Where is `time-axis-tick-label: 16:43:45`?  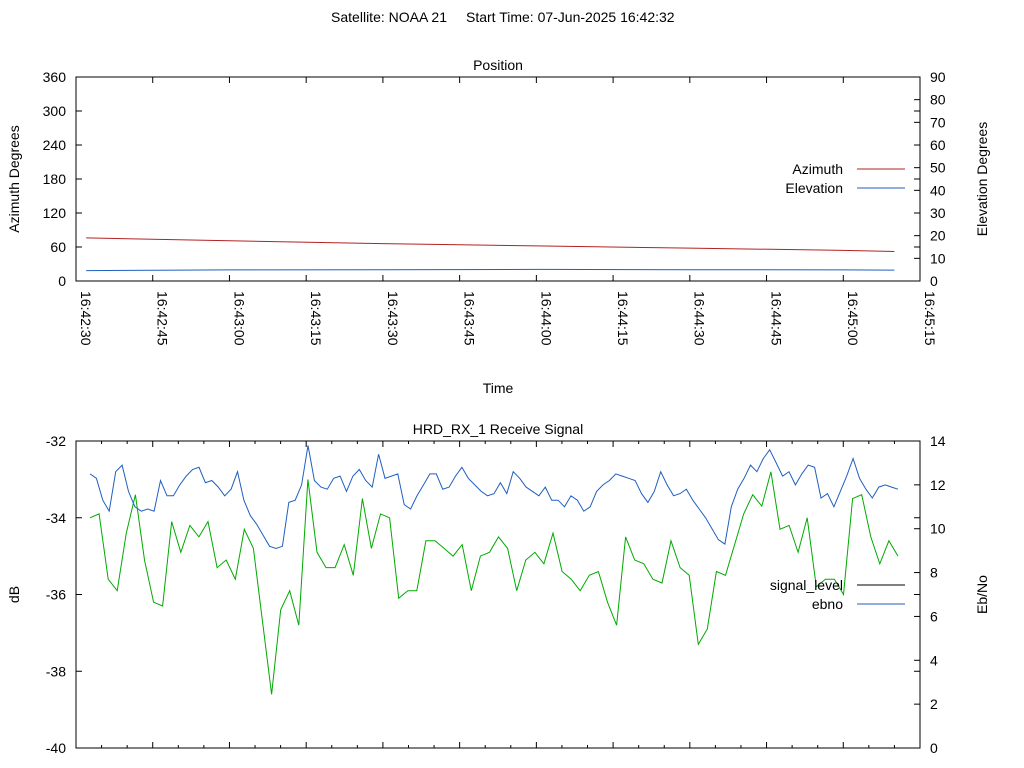 time-axis-tick-label: 16:43:45 is located at coordinates (470, 318).